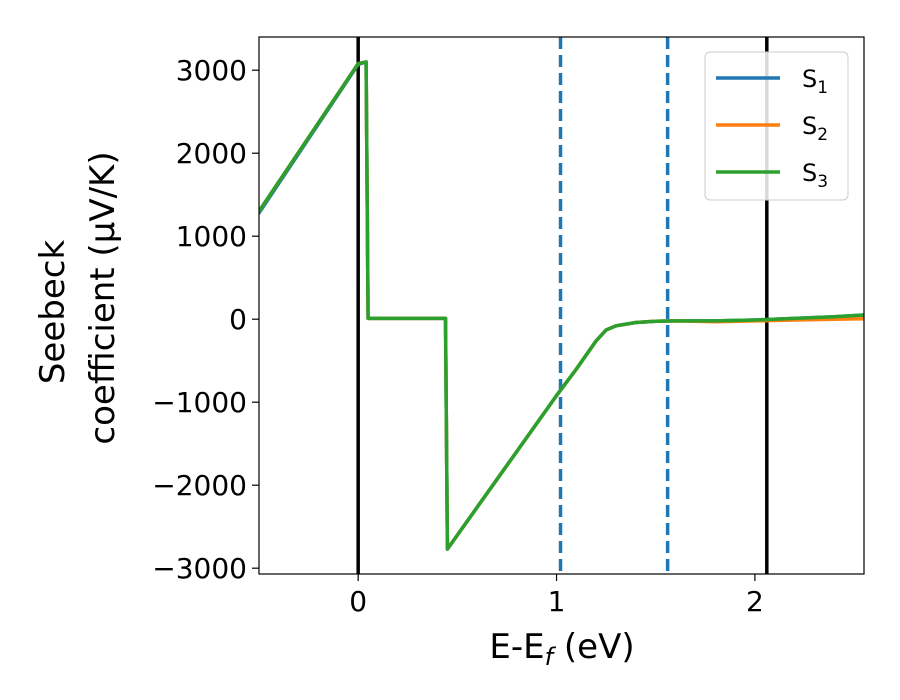  I want to click on legend-label-s2: S2, so click(815, 128).